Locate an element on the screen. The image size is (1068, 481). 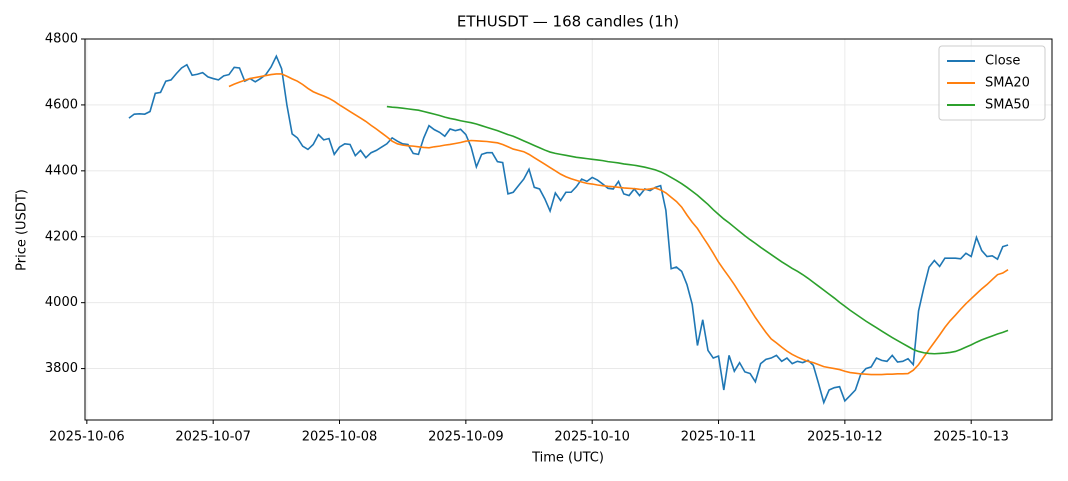
legend-label: SMA50 is located at coordinates (1007, 105).